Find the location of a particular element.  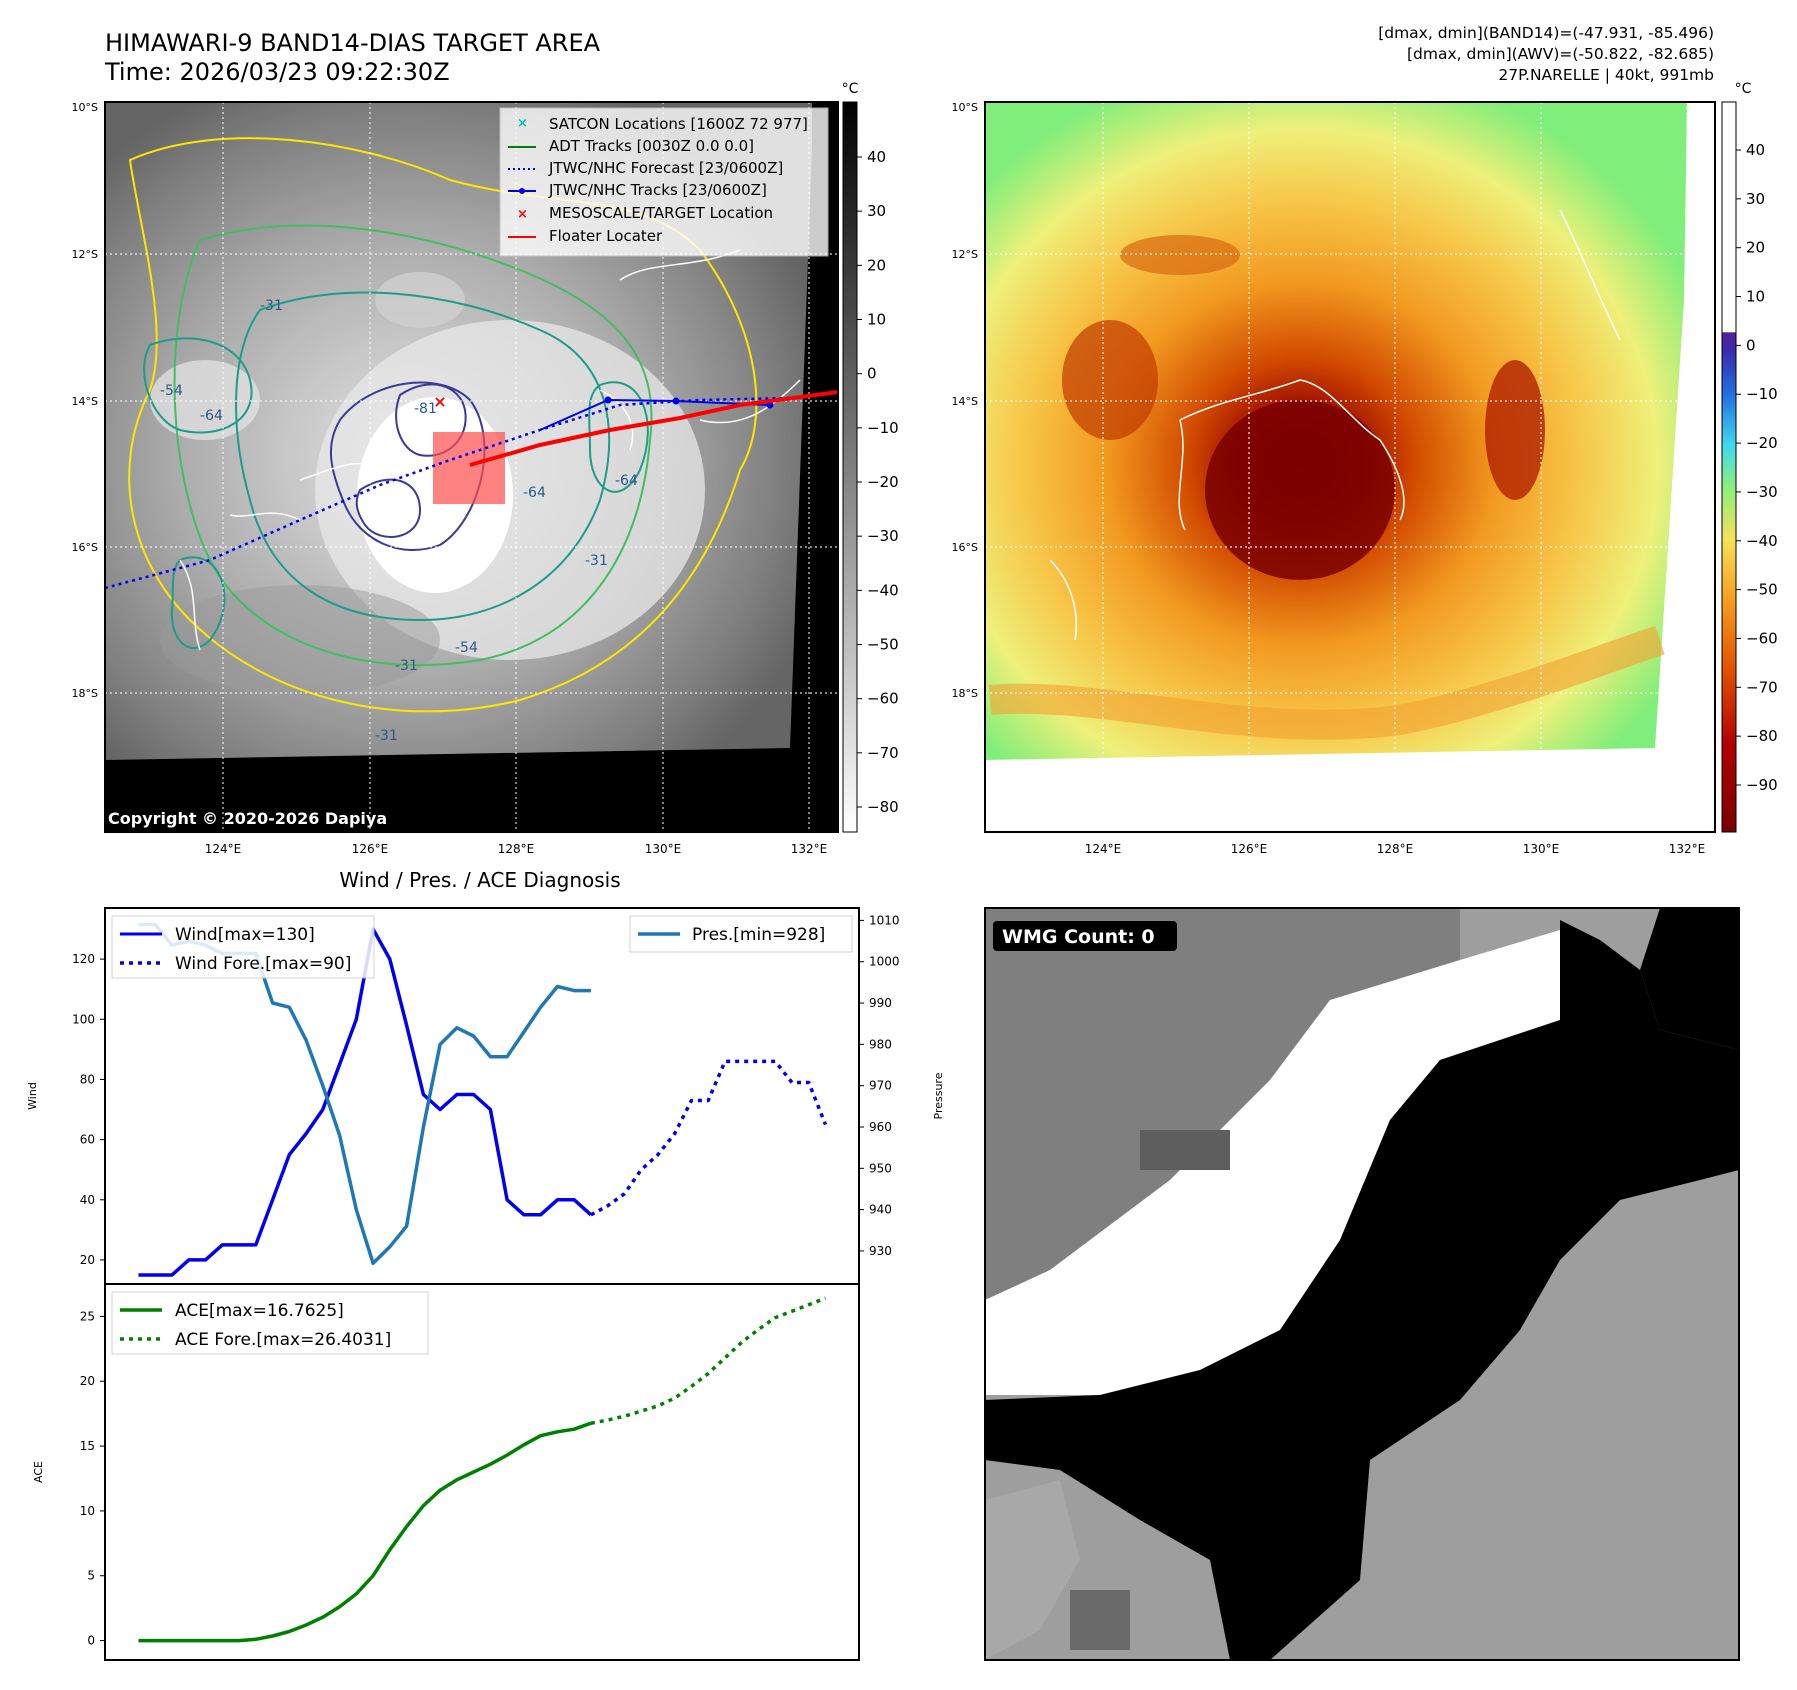

y-tick-label: 40 is located at coordinates (87, 1200).